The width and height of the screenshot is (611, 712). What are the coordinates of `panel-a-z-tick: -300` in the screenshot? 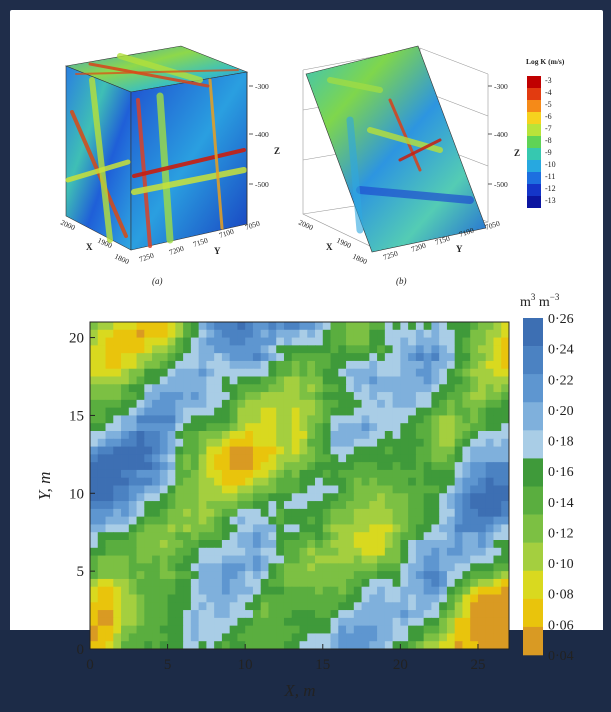 It's located at (262, 86).